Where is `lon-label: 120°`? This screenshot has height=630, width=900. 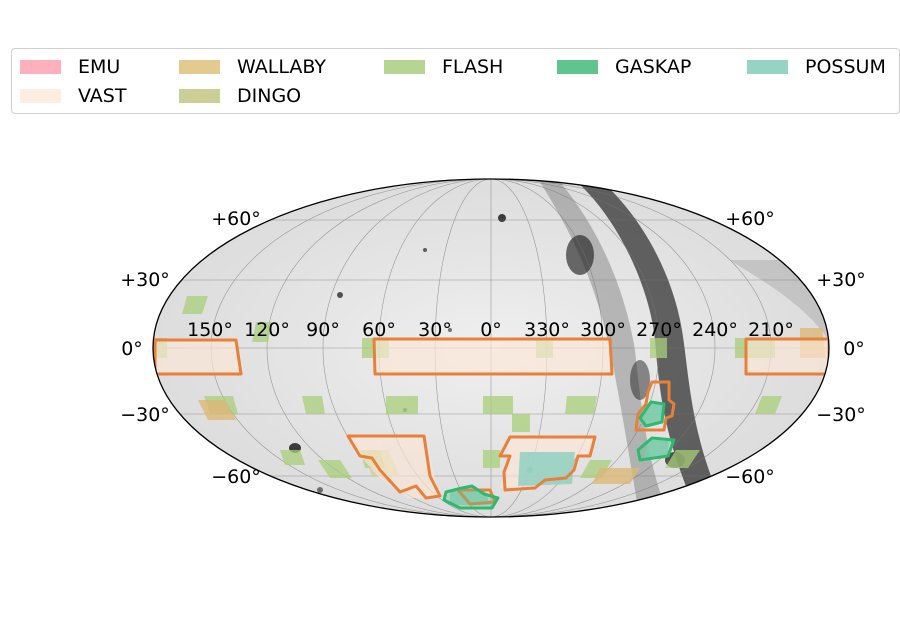
lon-label: 120° is located at coordinates (267, 330).